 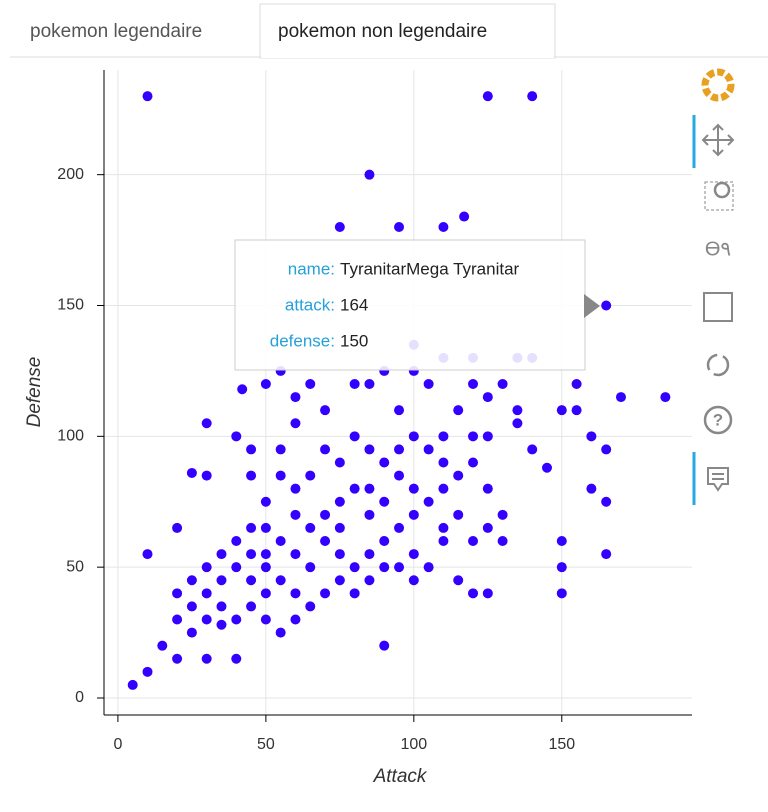 I want to click on y-tick-label: 100, so click(x=70, y=436).